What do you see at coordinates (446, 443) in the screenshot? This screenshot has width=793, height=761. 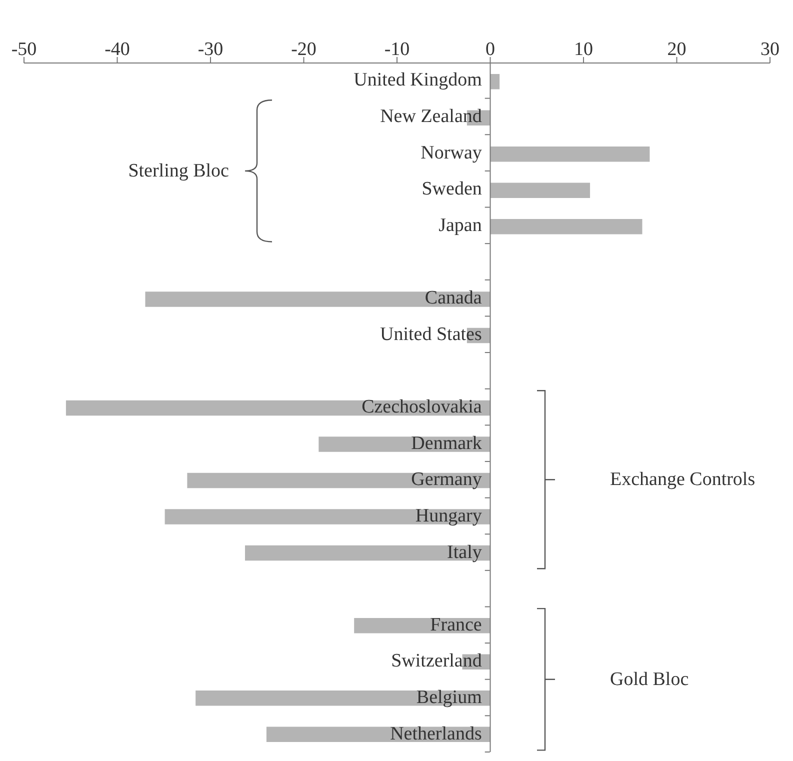 I see `y-tick-label: Denmark` at bounding box center [446, 443].